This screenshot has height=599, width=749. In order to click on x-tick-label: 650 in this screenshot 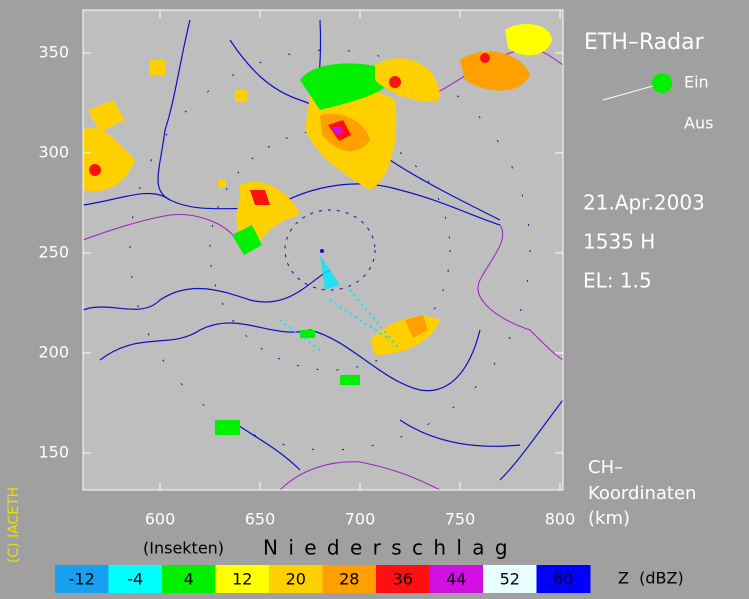, I will do `click(260, 519)`.